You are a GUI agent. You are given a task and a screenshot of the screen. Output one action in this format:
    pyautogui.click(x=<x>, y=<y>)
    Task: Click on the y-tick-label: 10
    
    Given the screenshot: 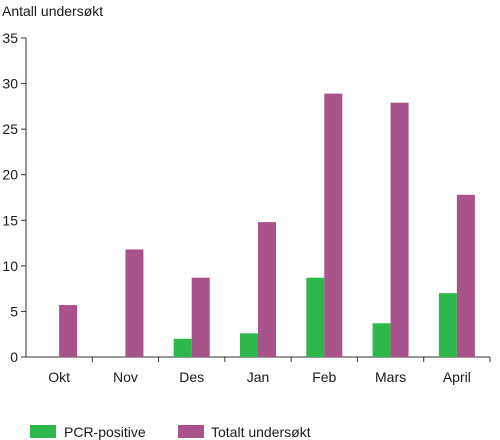 What is the action you would take?
    pyautogui.click(x=10, y=266)
    